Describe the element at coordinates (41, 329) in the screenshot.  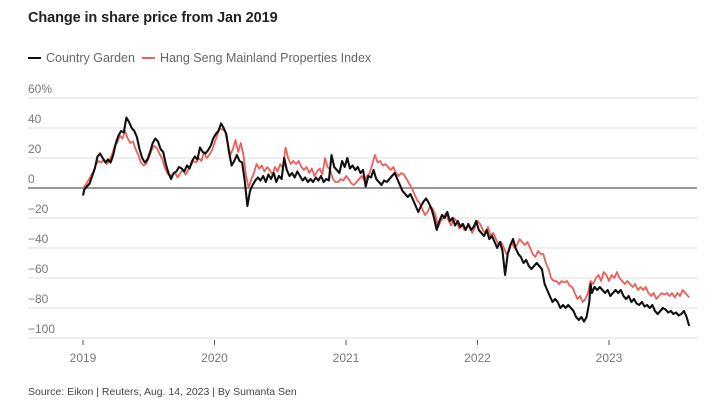
I see `y-tick-label: −100` at that location.